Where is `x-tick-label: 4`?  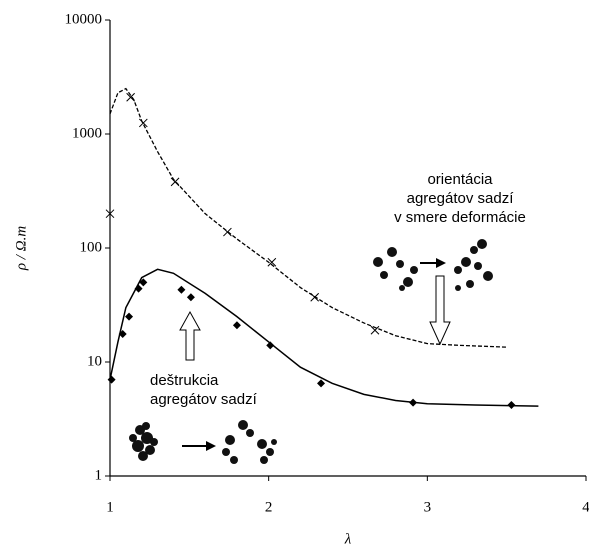
x-tick-label: 4 is located at coordinates (585, 507).